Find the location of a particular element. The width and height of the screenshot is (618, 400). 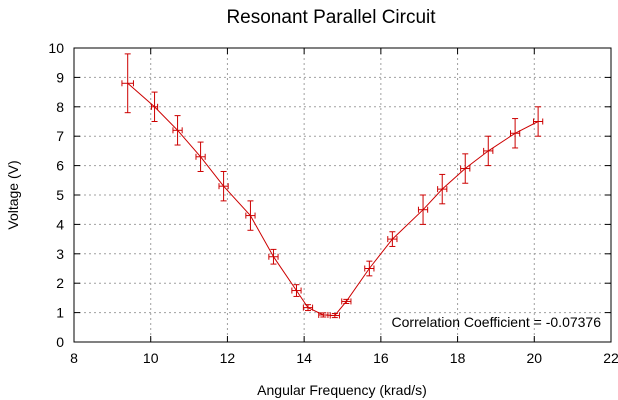

y-tick-label: 4 is located at coordinates (60, 224).